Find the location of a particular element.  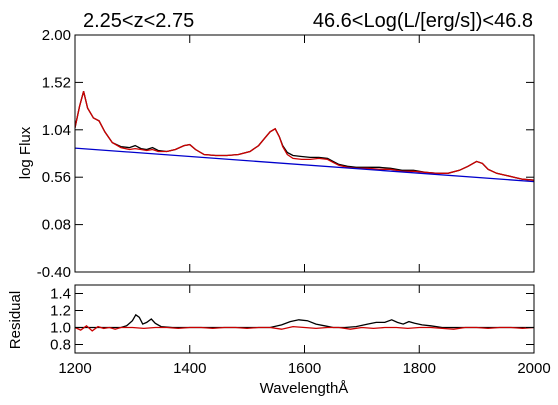

title-luminosity-range: 46.6<Log(L/[erg/s])<46.8 is located at coordinates (423, 21).